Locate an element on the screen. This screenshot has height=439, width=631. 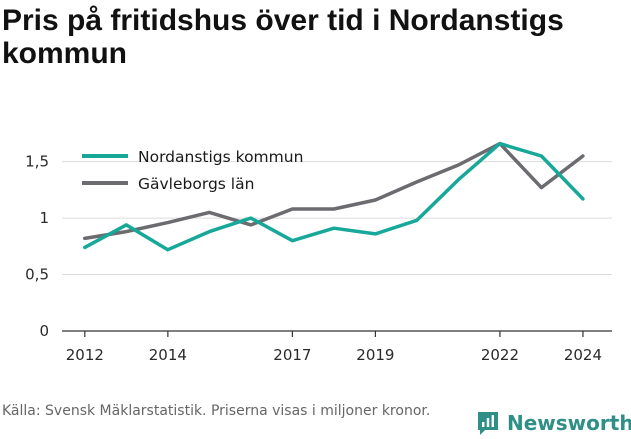
legend-label-gavleborg: Gävleborgs län is located at coordinates (196, 184).